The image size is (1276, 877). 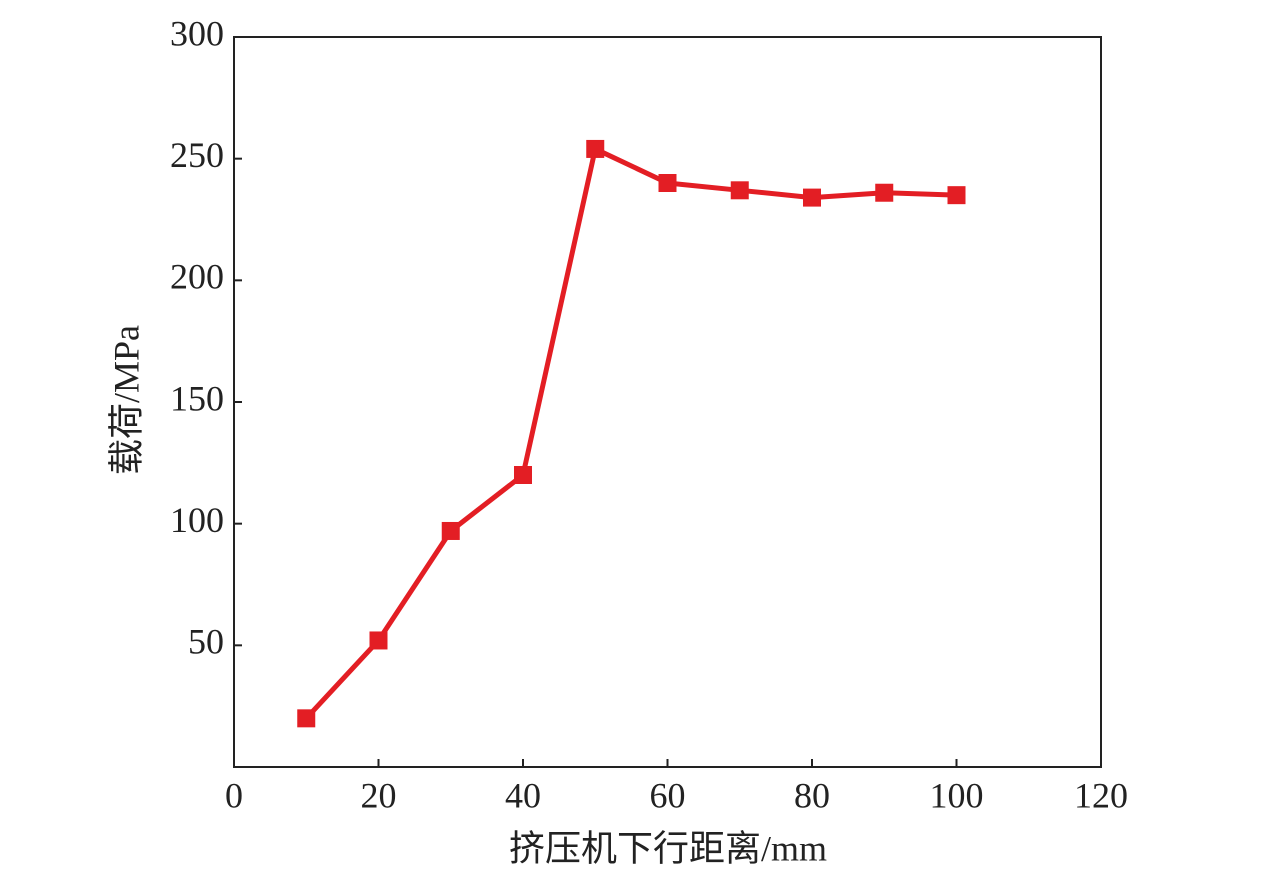 What do you see at coordinates (197, 155) in the screenshot?
I see `y-tick-label: 250` at bounding box center [197, 155].